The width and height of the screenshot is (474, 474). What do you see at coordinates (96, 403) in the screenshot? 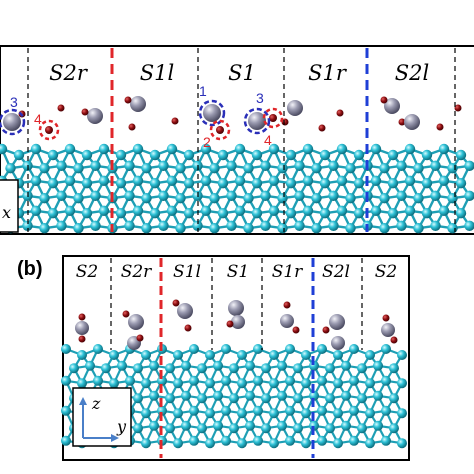
I see `axis-z-label: z` at bounding box center [96, 403].